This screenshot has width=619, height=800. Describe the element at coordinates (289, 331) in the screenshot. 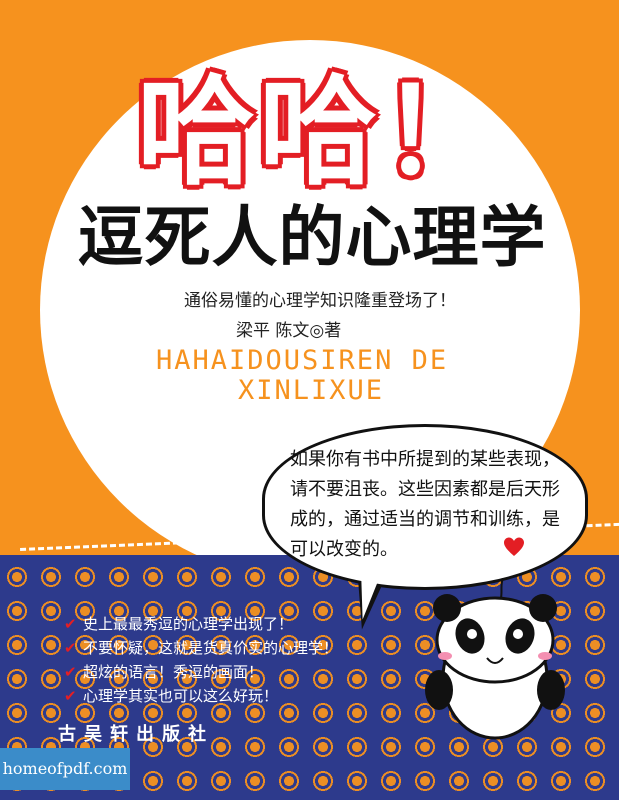

I see `authors: 梁平 陈文◎著` at that location.